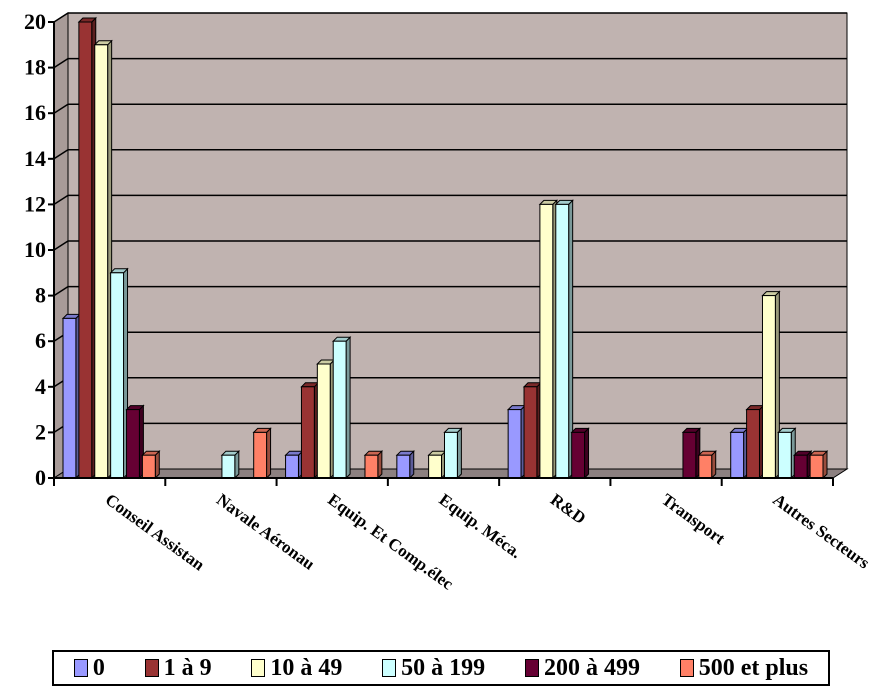  I want to click on legend-item: 0, so click(89, 668).